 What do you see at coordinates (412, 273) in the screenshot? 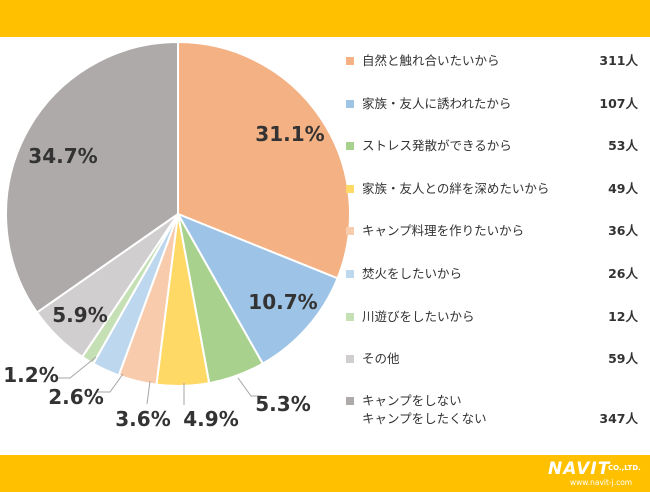
I see `legend-label: 焚火をしたいから` at bounding box center [412, 273].